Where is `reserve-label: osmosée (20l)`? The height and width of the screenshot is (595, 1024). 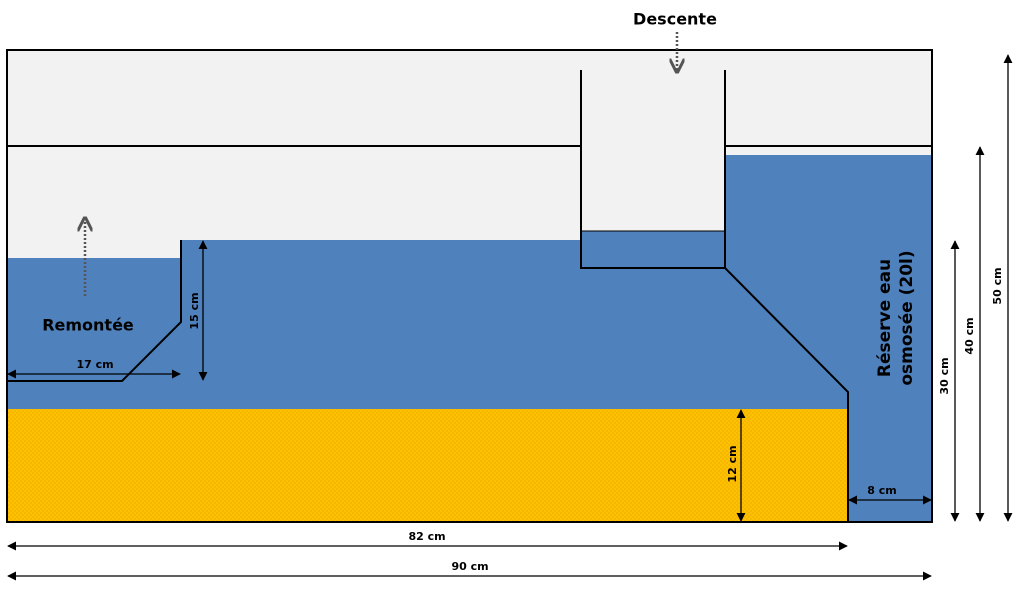 reserve-label: osmosée (20l) is located at coordinates (907, 317).